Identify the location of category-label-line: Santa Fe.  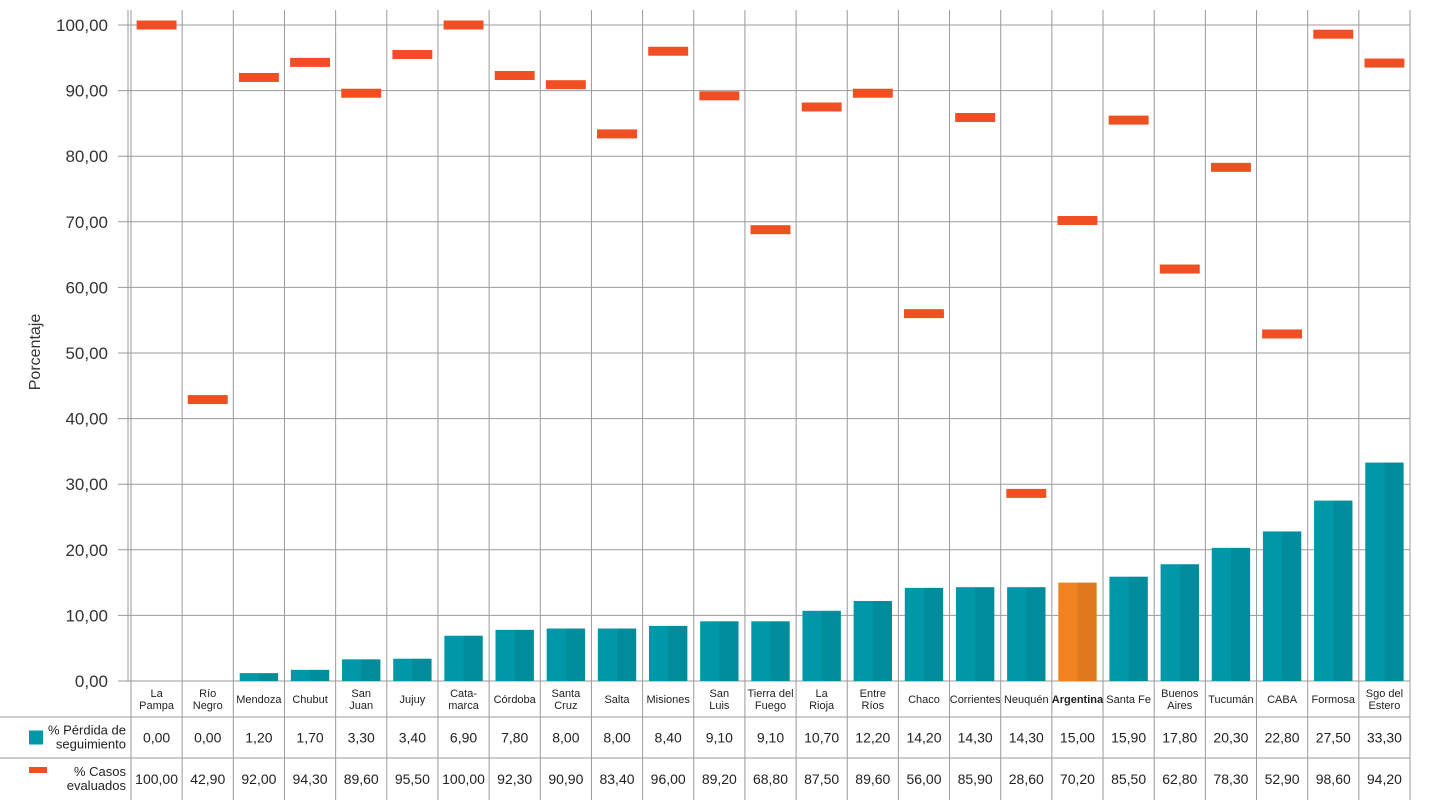
(1128, 700).